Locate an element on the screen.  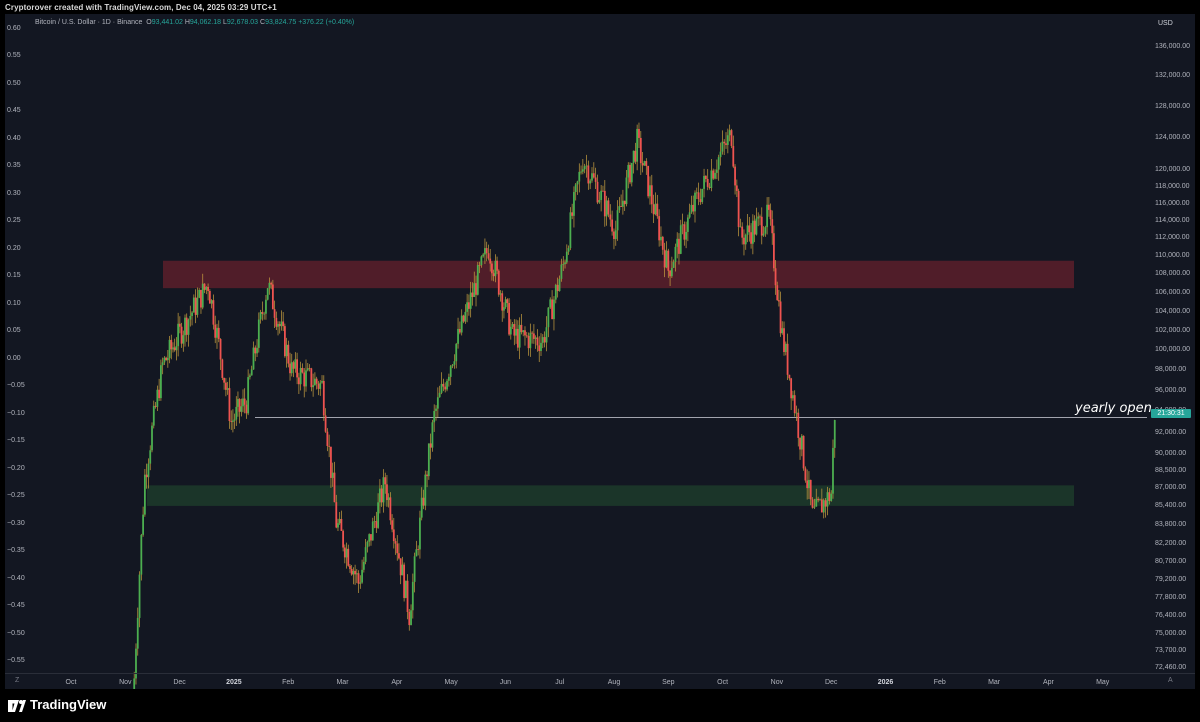
price-axis-tick: 114,000.00 is located at coordinates (1172, 221).